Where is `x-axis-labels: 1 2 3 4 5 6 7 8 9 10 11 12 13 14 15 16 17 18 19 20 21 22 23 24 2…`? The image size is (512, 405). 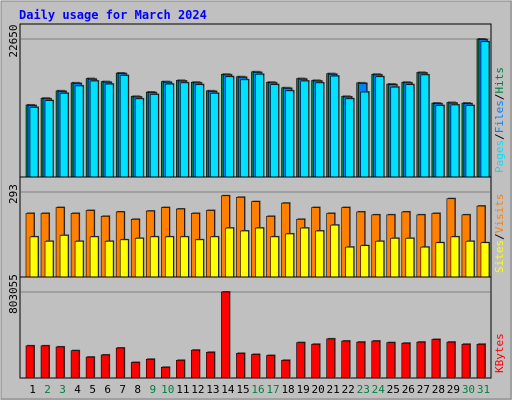 x-axis-labels: 1 2 3 4 5 6 7 8 9 10 11 12 13 14 15 16 17 18 19 20 21 22 23 24 2… is located at coordinates (259, 389).